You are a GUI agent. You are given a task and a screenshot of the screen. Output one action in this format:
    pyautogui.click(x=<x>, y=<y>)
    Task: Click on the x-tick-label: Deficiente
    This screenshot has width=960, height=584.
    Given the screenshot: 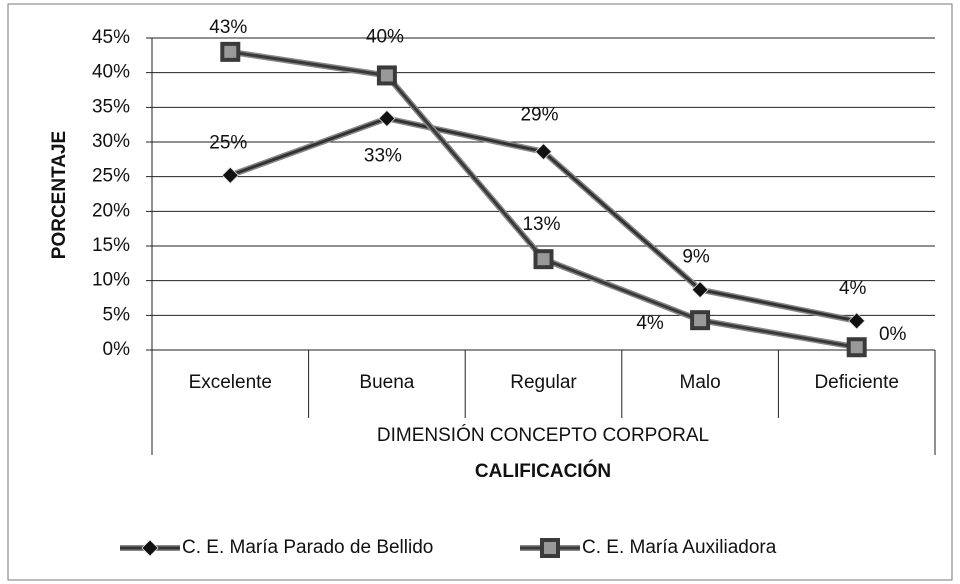 What is the action you would take?
    pyautogui.click(x=856, y=382)
    